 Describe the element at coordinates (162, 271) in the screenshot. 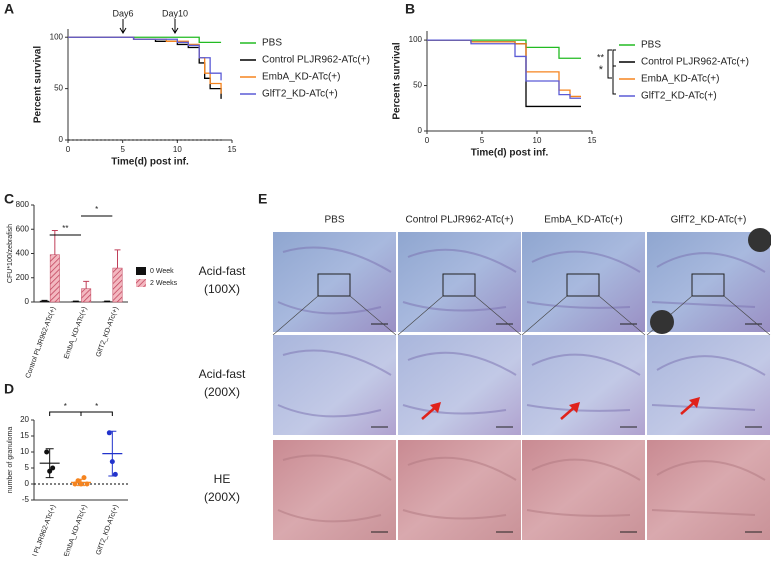

I see `legend-label: 0 Week` at that location.